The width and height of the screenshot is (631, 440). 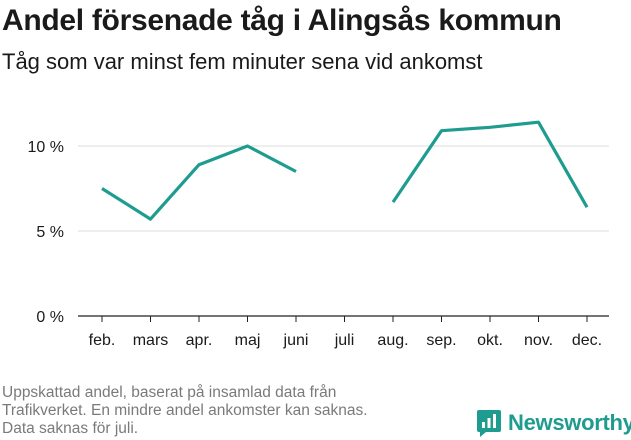 What do you see at coordinates (102, 340) in the screenshot?
I see `x-tick-label: feb.` at bounding box center [102, 340].